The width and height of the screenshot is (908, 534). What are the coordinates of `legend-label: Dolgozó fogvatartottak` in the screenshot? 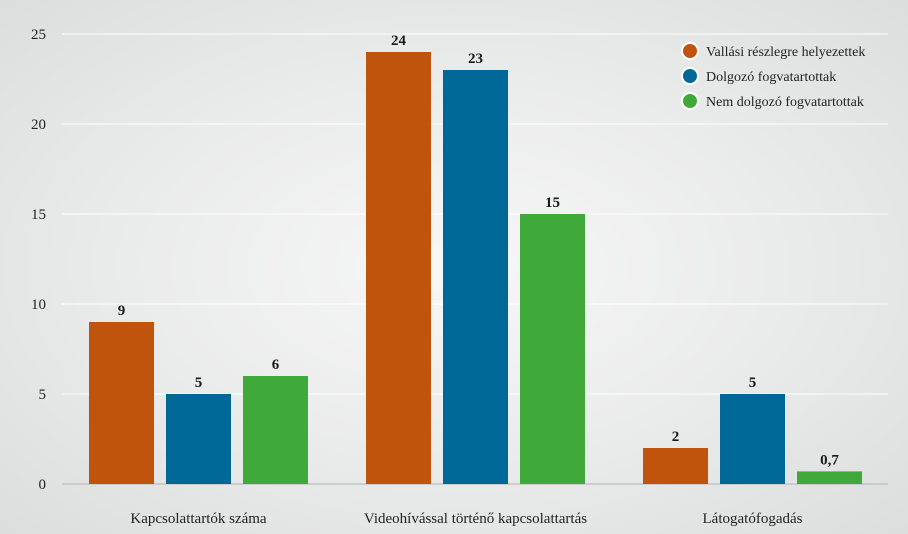 It's located at (771, 77).